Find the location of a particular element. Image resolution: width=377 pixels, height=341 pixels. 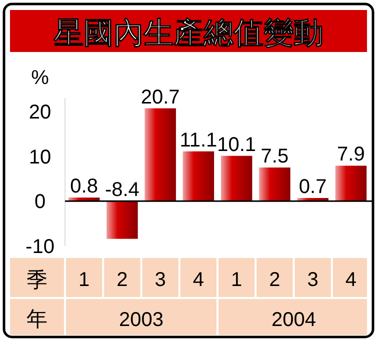

data-label: 11.1 is located at coordinates (199, 140).